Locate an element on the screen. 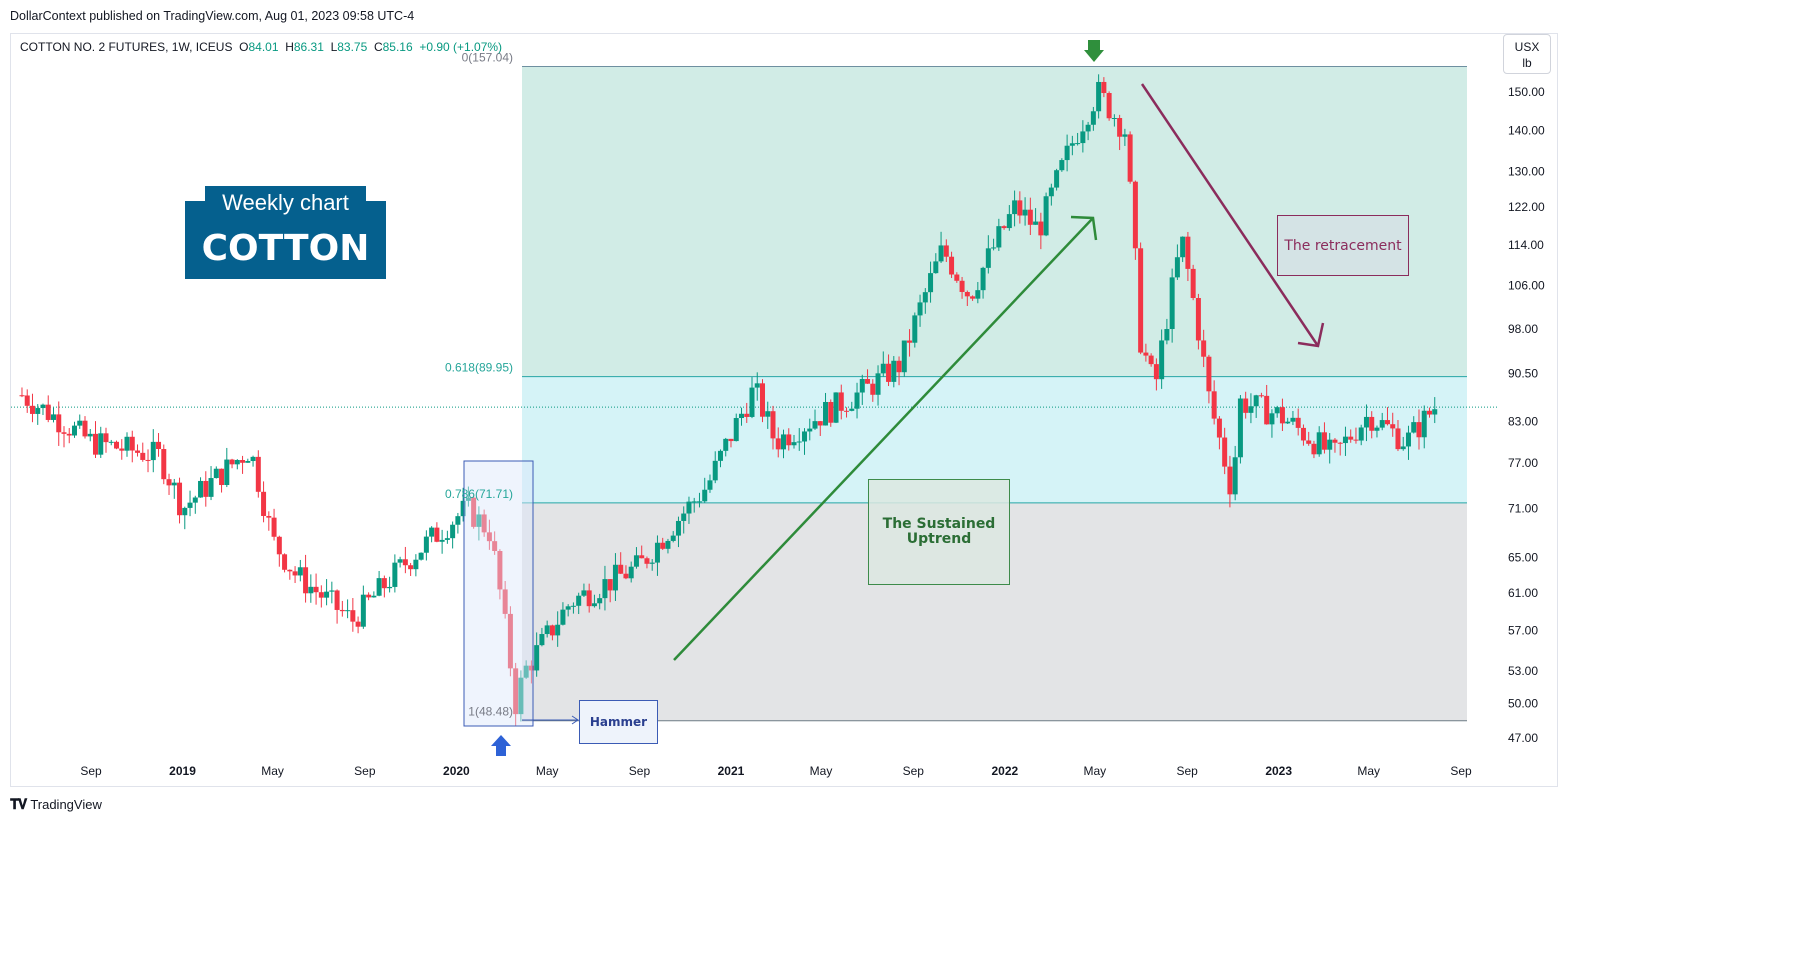 This screenshot has width=1814, height=953. sustained-uptrend-box: The Sustained Uptrend is located at coordinates (939, 532).